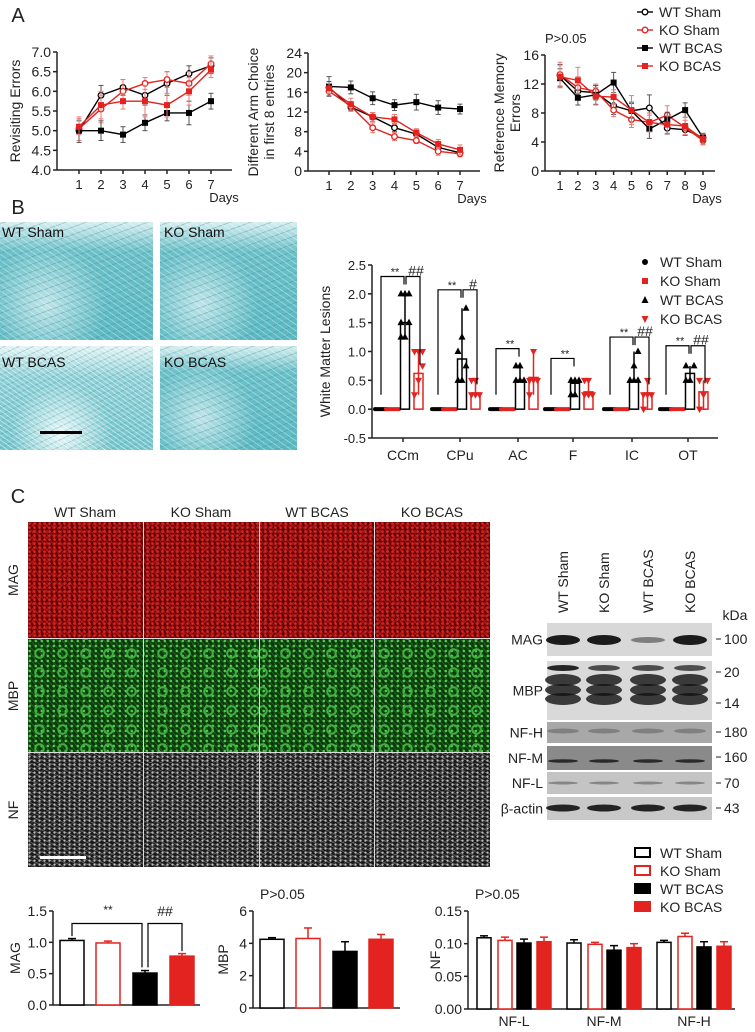  What do you see at coordinates (473, 284) in the screenshot?
I see `significance-hash: #` at bounding box center [473, 284].